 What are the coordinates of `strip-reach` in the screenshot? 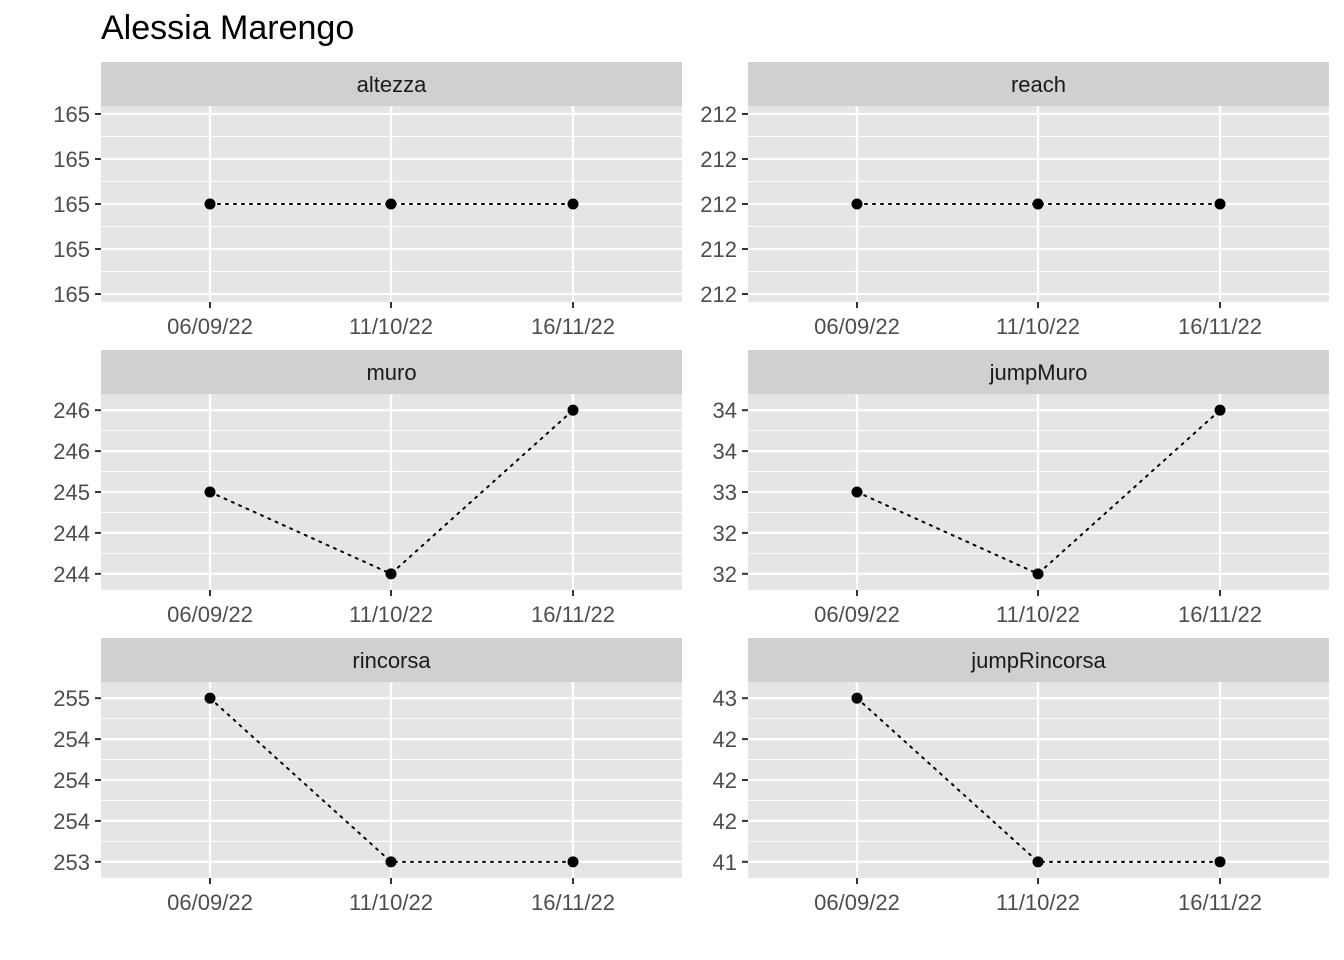 It's located at (1038, 84).